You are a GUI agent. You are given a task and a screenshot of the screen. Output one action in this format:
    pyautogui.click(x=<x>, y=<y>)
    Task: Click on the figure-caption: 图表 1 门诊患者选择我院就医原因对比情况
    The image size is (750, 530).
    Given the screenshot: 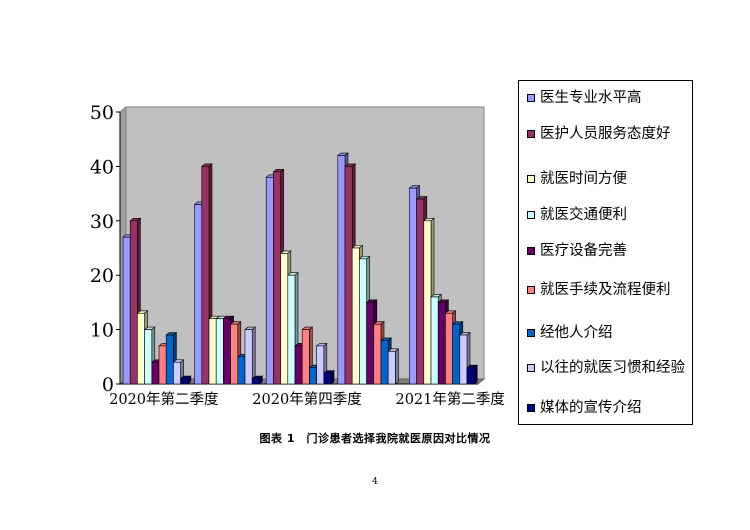 What is the action you would take?
    pyautogui.click(x=375, y=438)
    